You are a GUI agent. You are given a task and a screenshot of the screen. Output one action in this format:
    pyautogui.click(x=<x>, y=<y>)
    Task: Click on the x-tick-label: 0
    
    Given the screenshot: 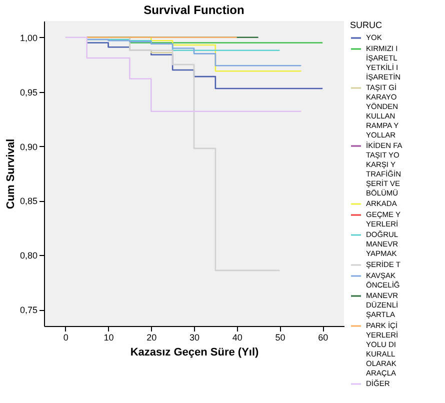 What is the action you would take?
    pyautogui.click(x=65, y=337)
    